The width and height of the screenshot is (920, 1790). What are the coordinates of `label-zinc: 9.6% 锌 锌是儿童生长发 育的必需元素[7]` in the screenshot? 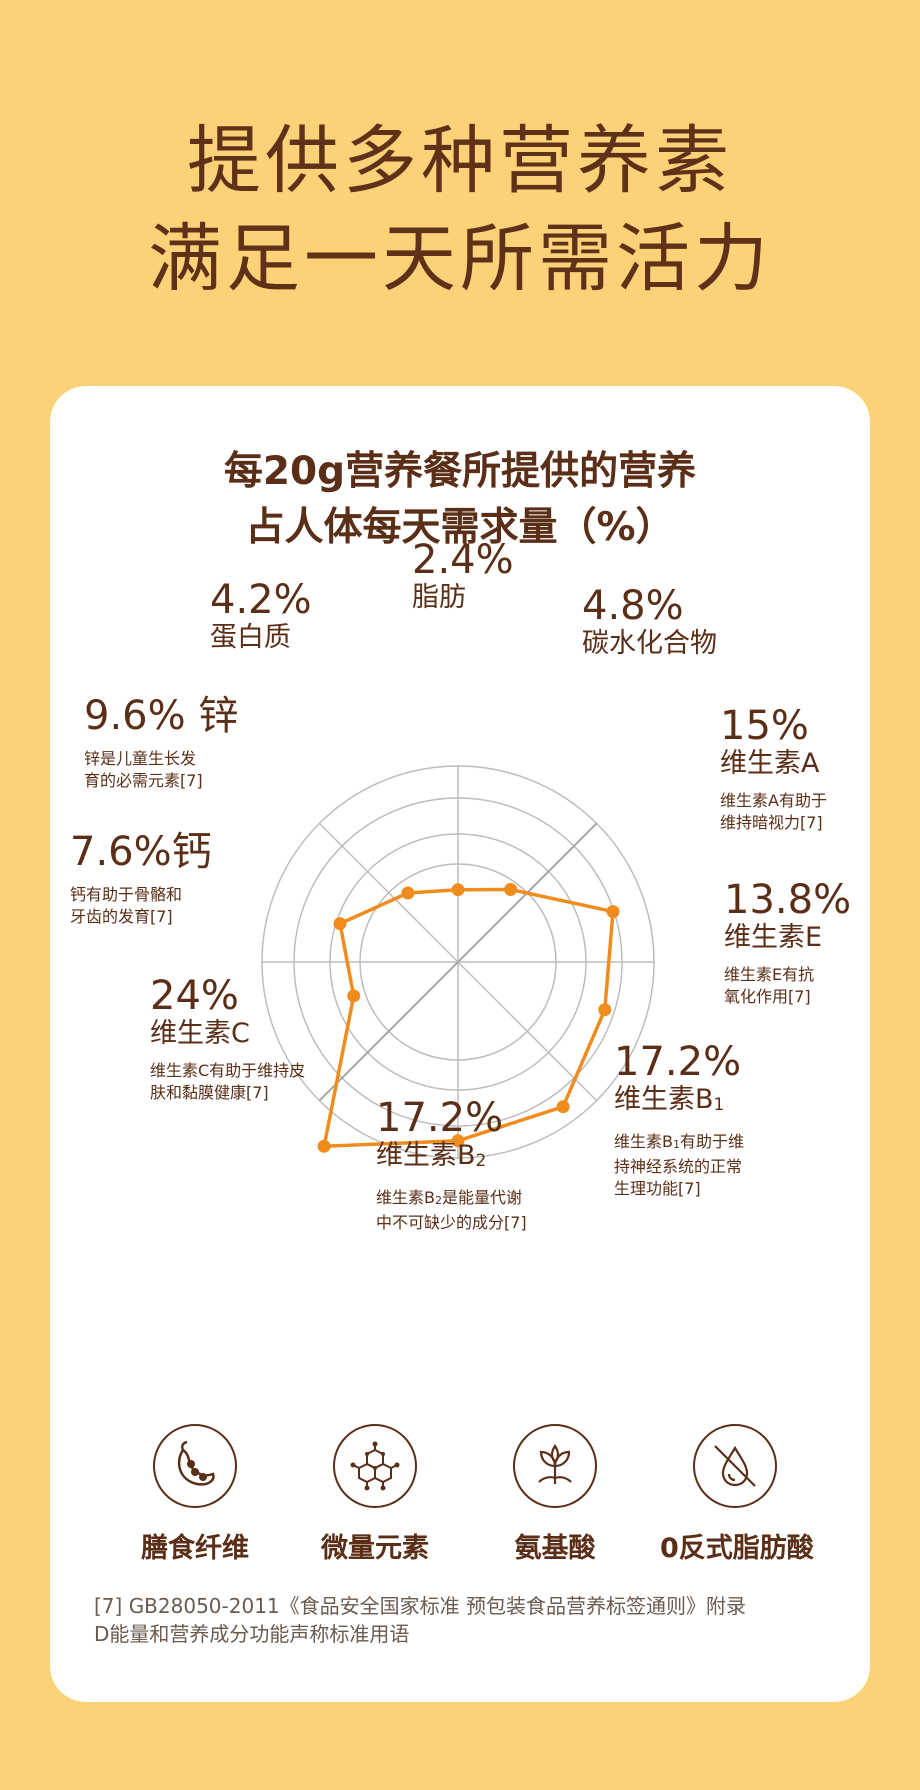 It's located at (161, 743).